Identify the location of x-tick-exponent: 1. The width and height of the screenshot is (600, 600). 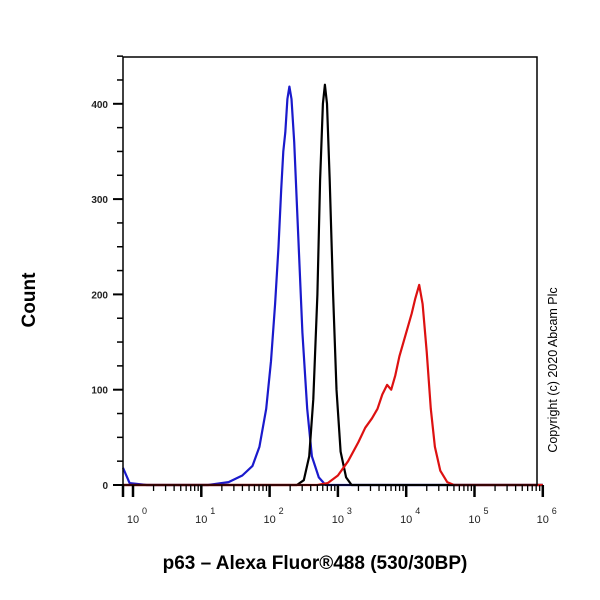
(212, 511).